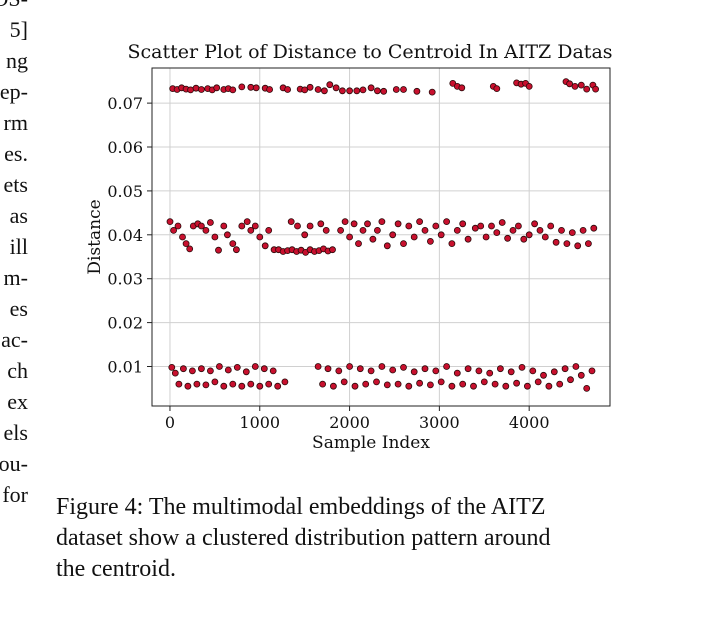  Describe the element at coordinates (259, 422) in the screenshot. I see `x-tick-label: 1000` at that location.